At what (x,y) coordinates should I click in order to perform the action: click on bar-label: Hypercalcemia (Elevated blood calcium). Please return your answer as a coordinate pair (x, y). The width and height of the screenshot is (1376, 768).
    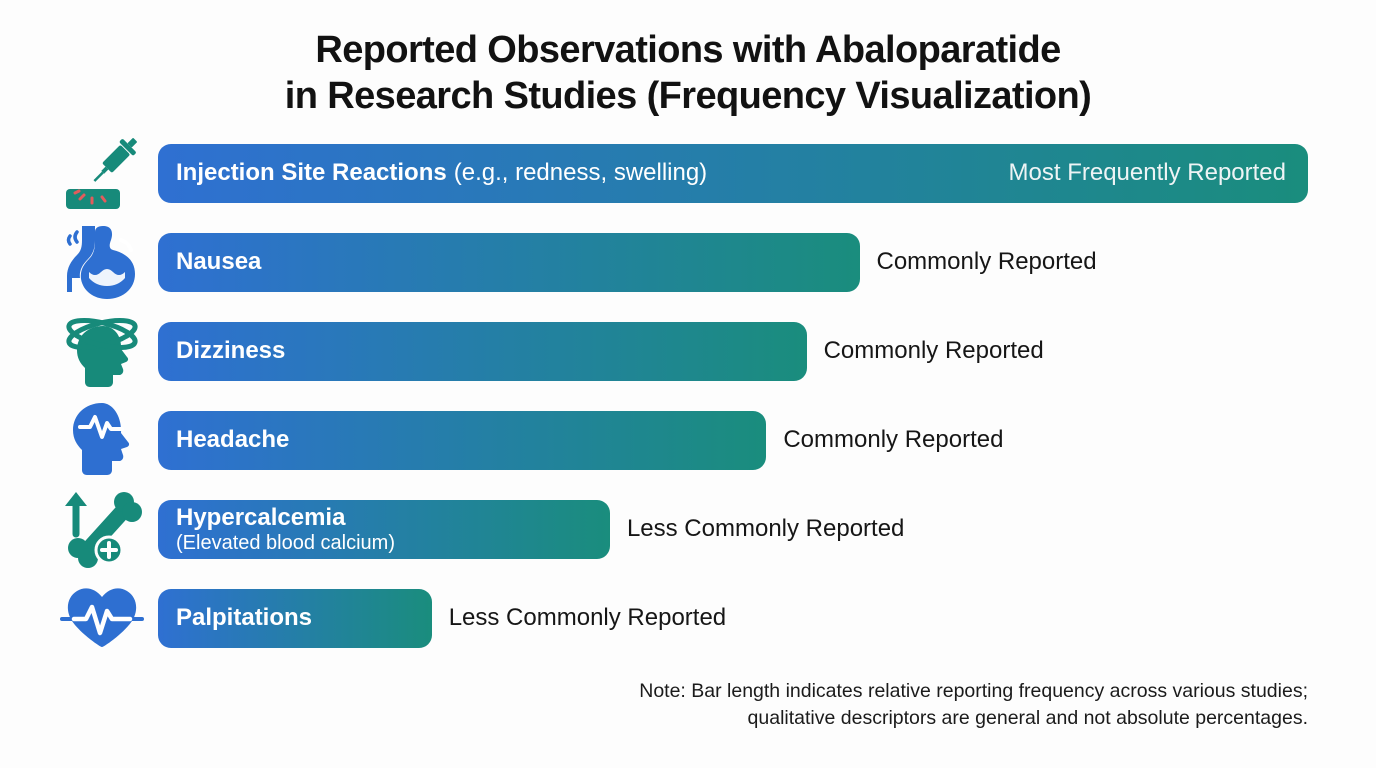
    Looking at the image, I should click on (285, 529).